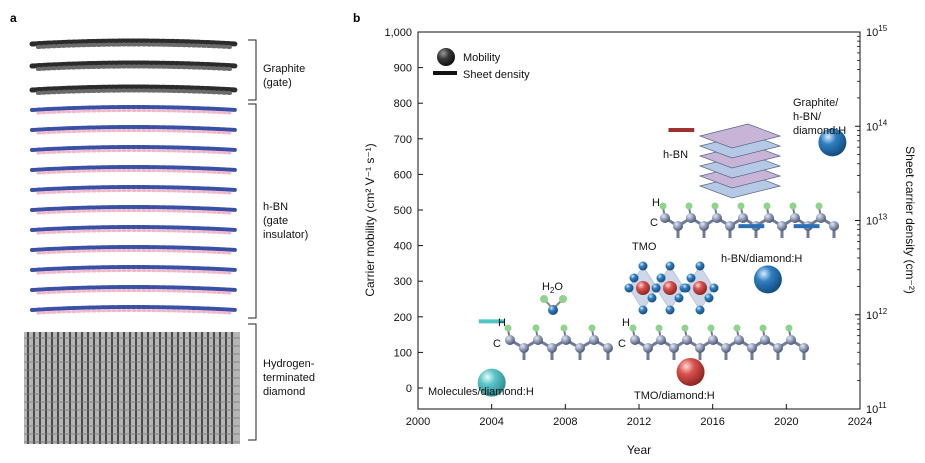 This screenshot has width=925, height=463. Describe the element at coordinates (639, 450) in the screenshot. I see `x-axis-title: Year` at that location.